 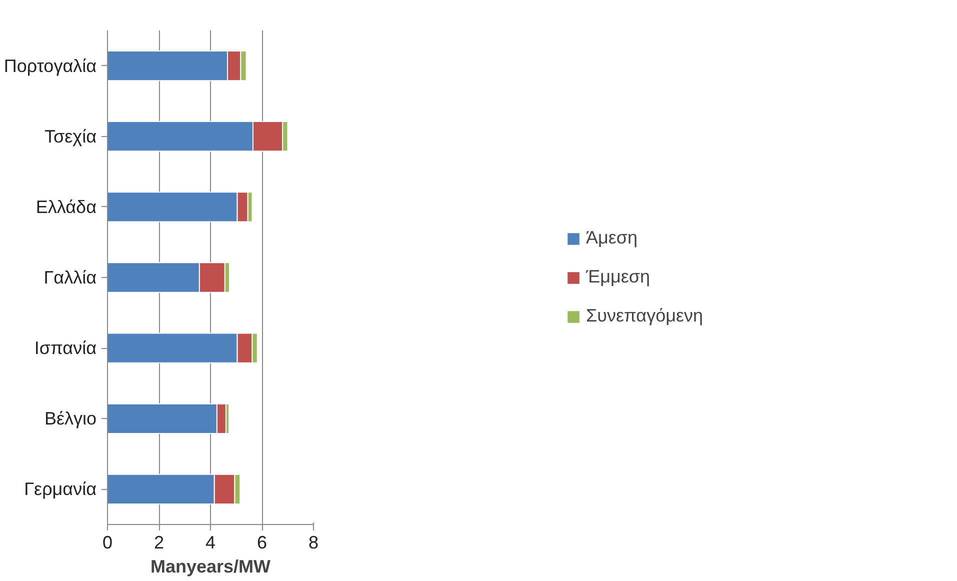 What do you see at coordinates (65, 348) in the screenshot?
I see `y-tick-label: Ισπανία` at bounding box center [65, 348].